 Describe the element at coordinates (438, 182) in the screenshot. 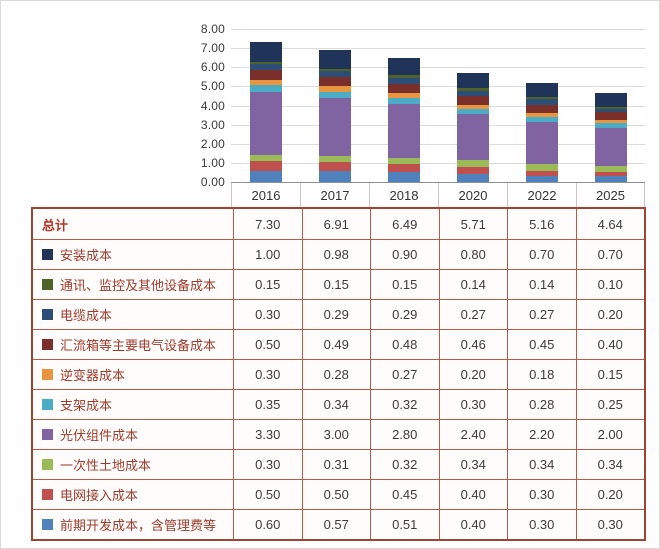

I see `x-axis-line` at that location.